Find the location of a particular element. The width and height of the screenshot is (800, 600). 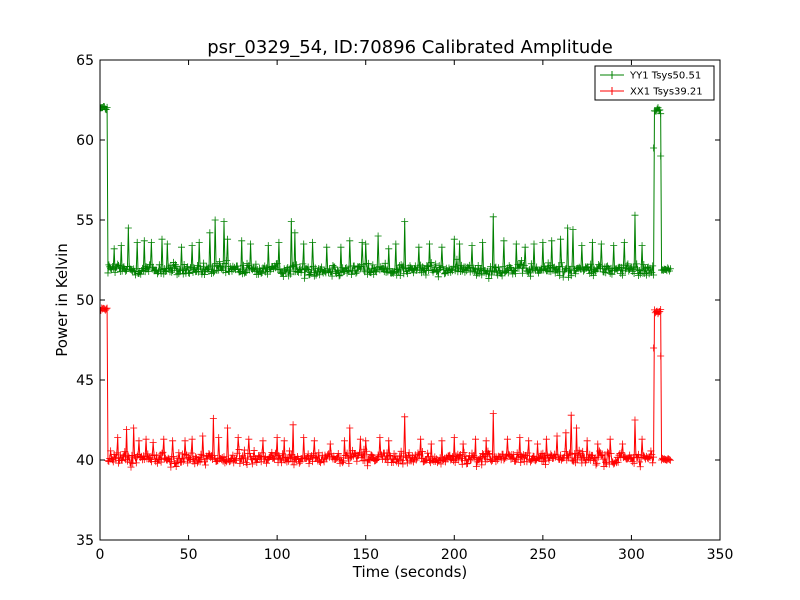

y-tick-label: 50 is located at coordinates (85, 301).